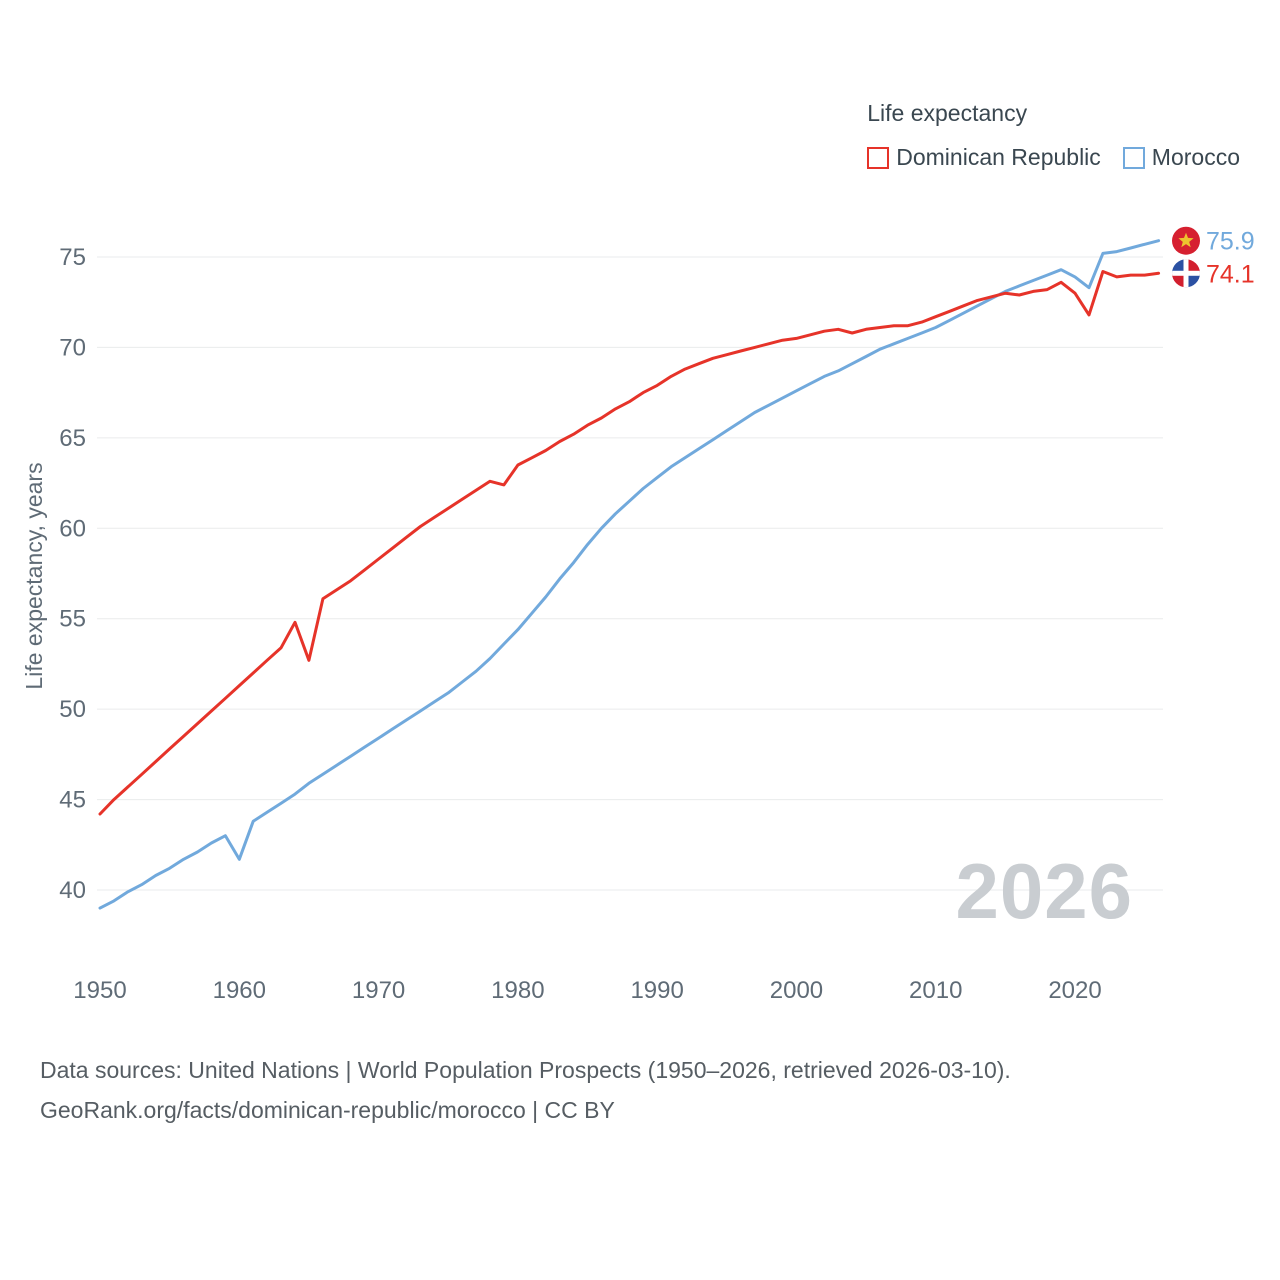  I want to click on x-tick-label: 1960, so click(239, 990).